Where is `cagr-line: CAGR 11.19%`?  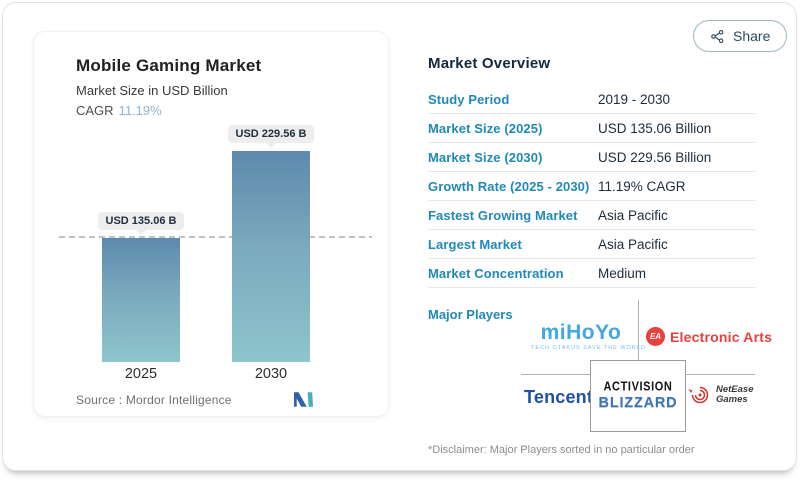 cagr-line: CAGR 11.19% is located at coordinates (168, 110).